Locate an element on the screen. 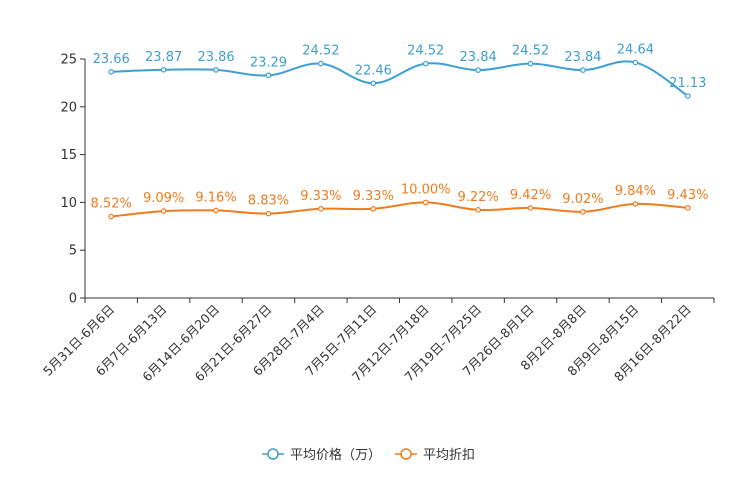 The height and width of the screenshot is (496, 744). y-tick-label: 15 is located at coordinates (68, 155).